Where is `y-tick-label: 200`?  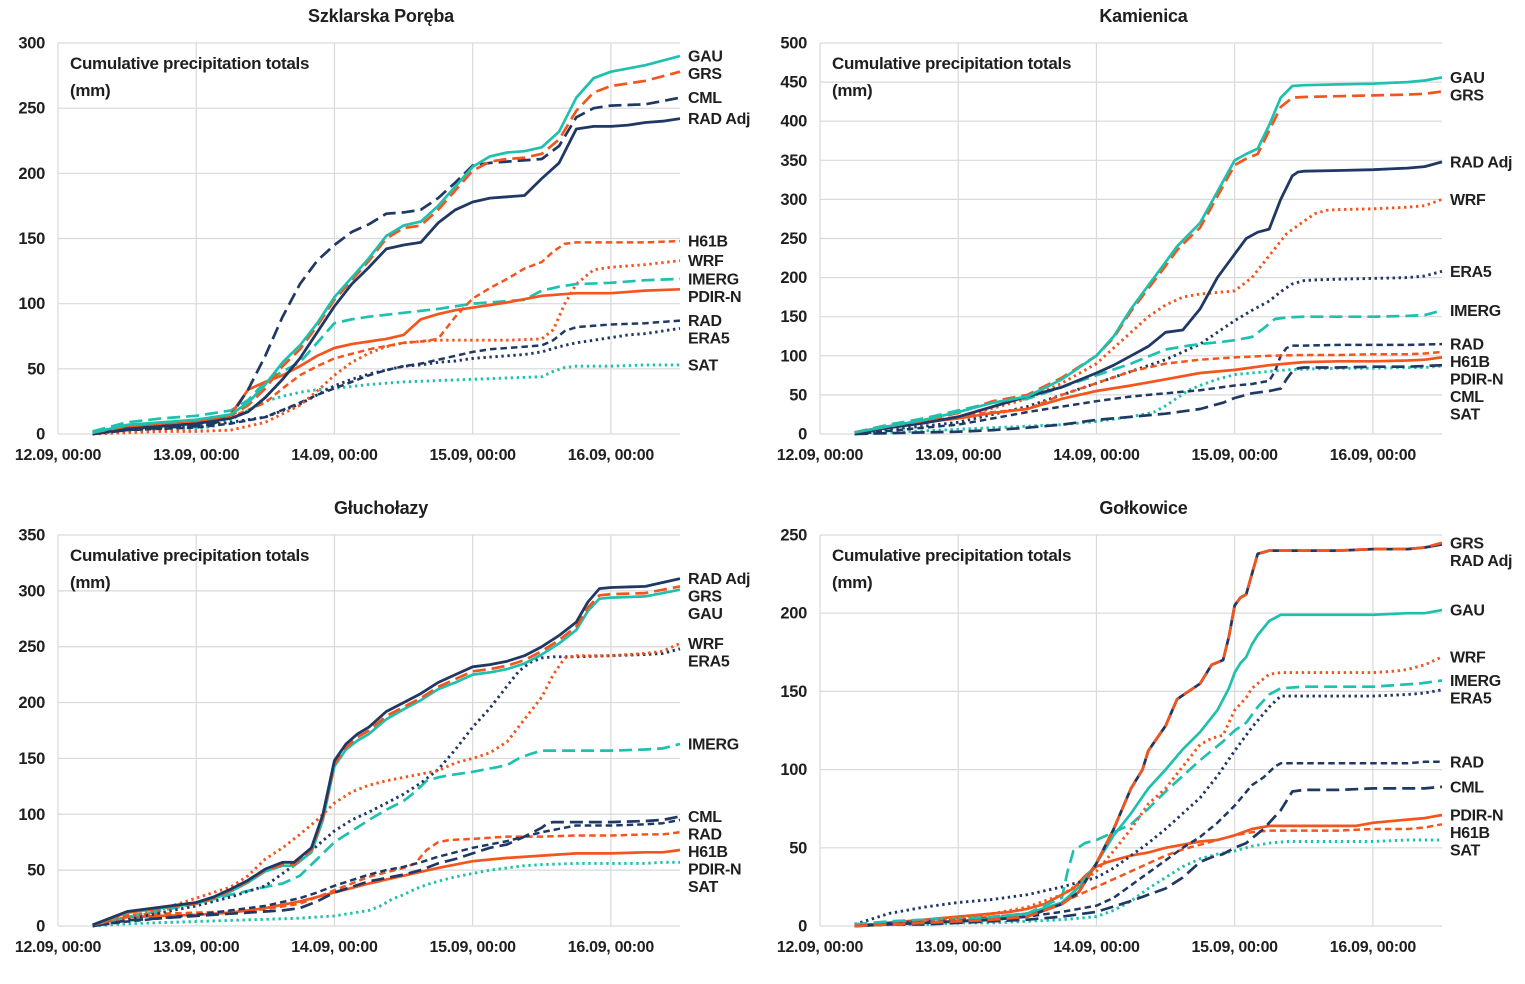
y-tick-label: 200 is located at coordinates (793, 278).